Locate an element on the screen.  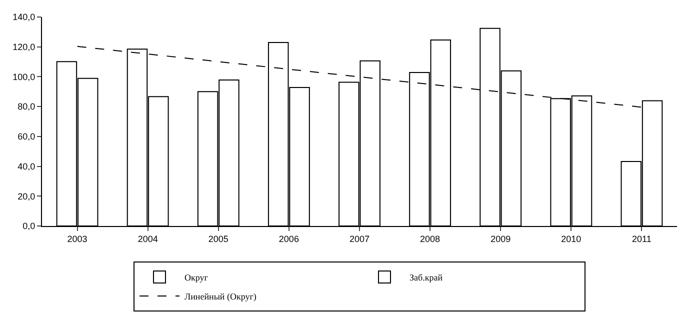
x-tick-label: 2006 is located at coordinates (288, 239).